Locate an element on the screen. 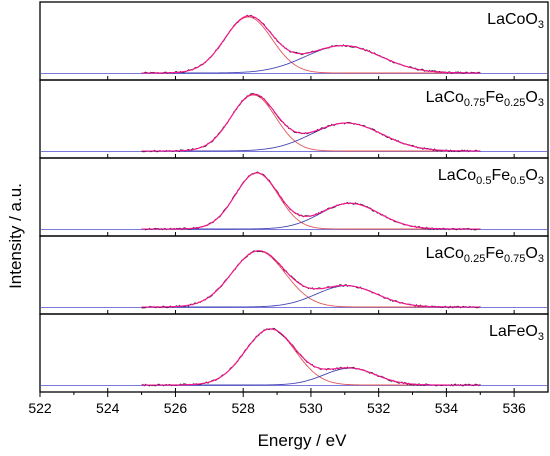 This screenshot has width=550, height=456. x-axis: 522 524 526 528 530 532 534 536 is located at coordinates (277, 404).